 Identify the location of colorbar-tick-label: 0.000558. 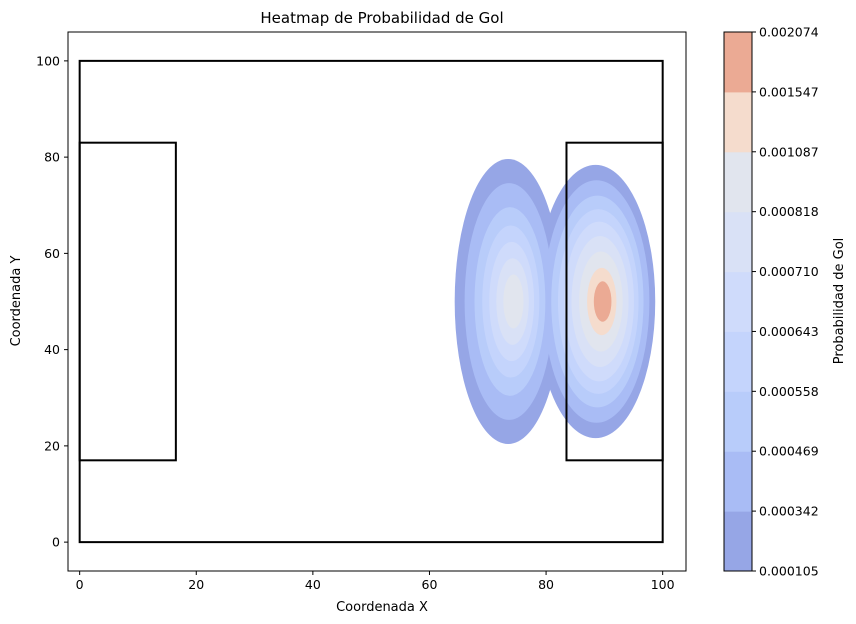
(789, 391).